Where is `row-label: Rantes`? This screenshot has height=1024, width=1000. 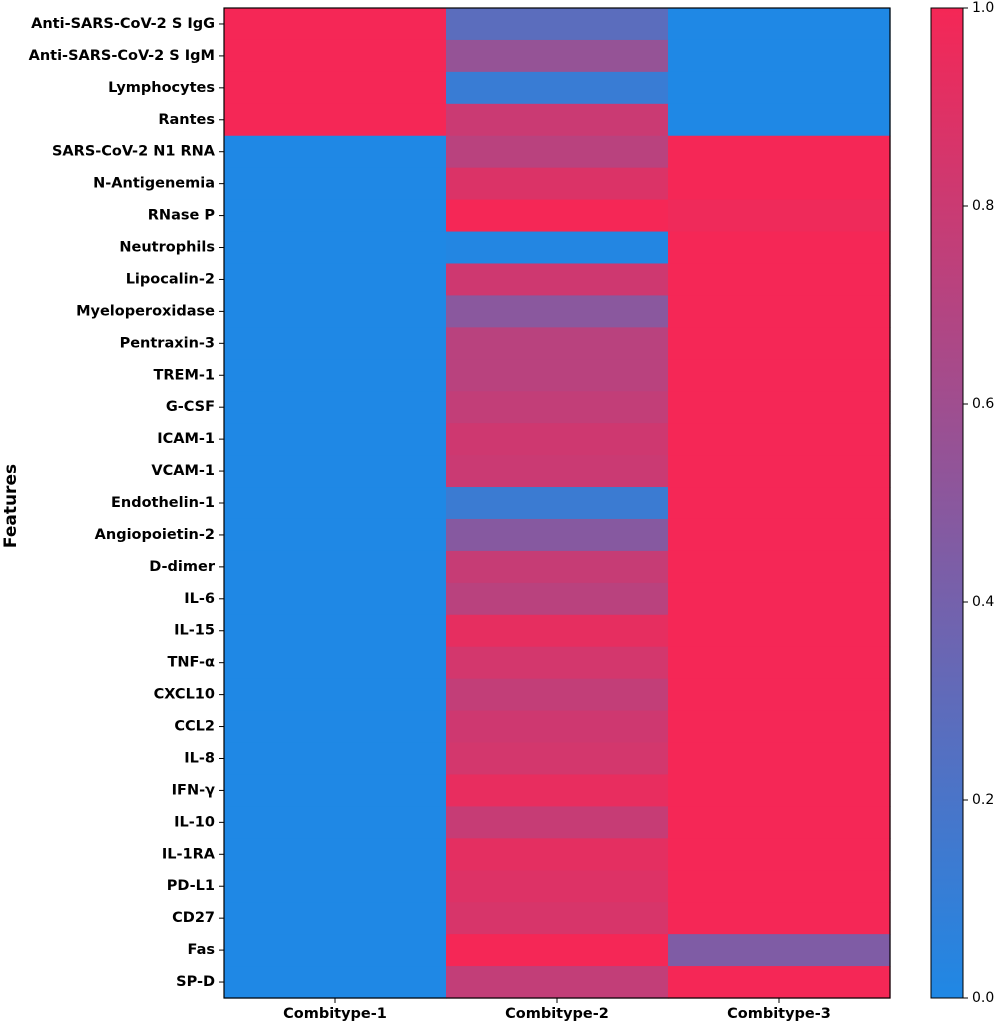
row-label: Rantes is located at coordinates (186, 120).